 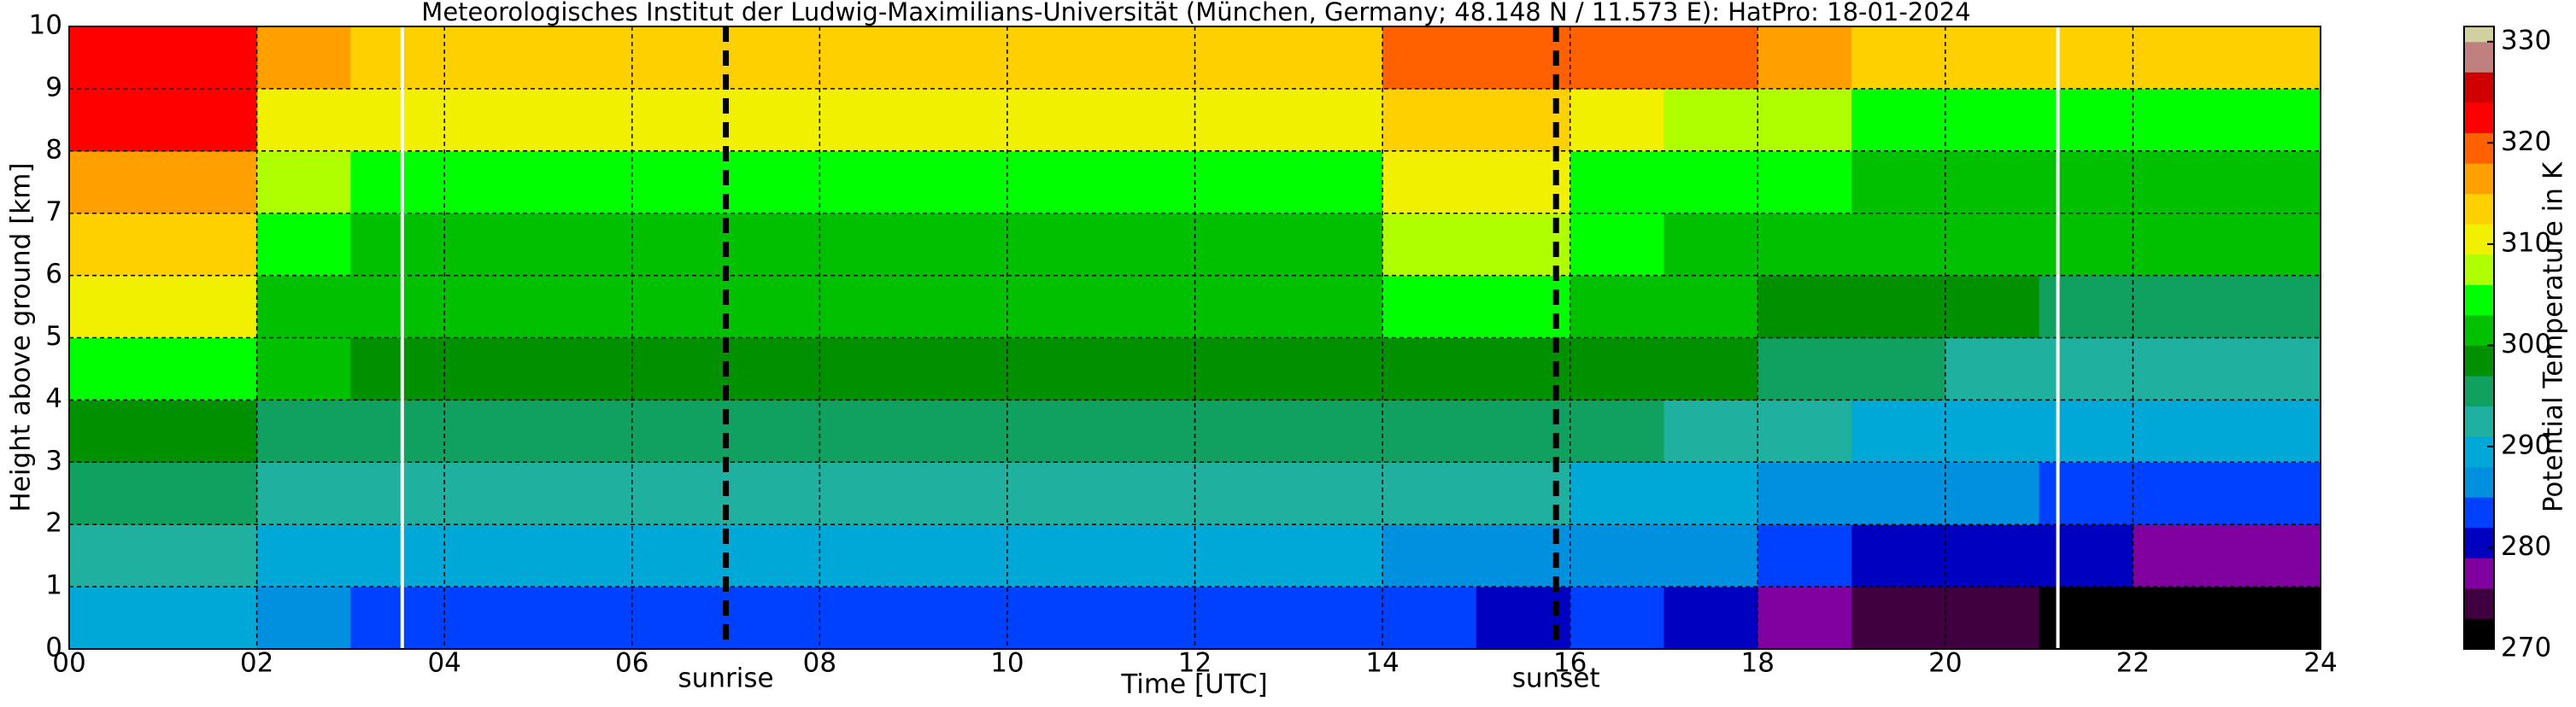 What do you see at coordinates (45, 25) in the screenshot?
I see `y-tick-label: 10` at bounding box center [45, 25].